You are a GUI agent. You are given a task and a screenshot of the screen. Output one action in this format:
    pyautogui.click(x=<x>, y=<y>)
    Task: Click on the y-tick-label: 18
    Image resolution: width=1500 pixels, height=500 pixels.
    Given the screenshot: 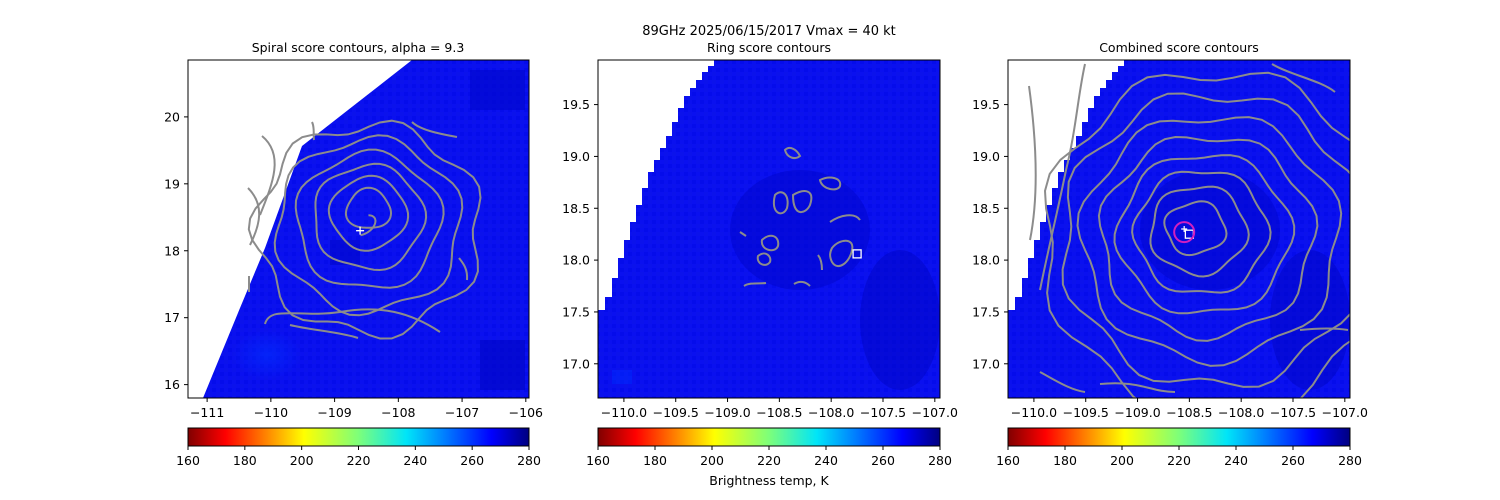 What is the action you would take?
    pyautogui.click(x=172, y=250)
    